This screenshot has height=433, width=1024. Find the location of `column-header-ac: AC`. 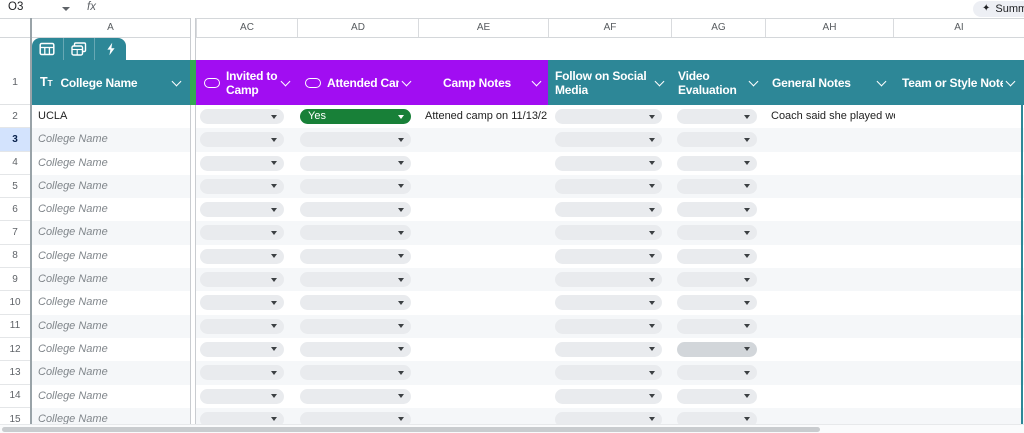

column-header-ac: AC is located at coordinates (246, 28).